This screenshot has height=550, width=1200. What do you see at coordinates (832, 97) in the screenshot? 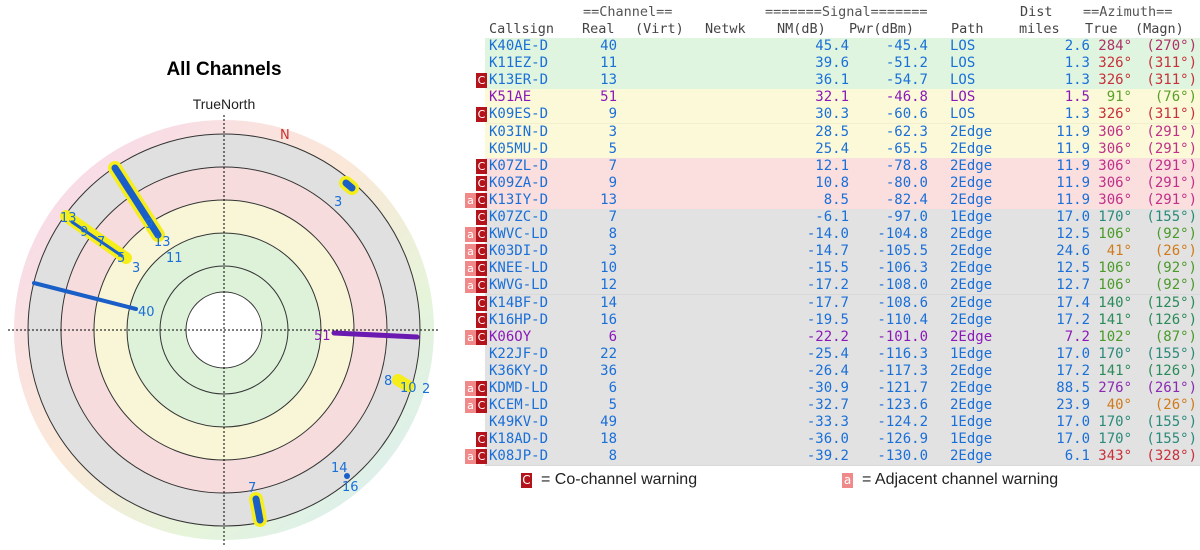
I see `cell-nm: 32.1` at bounding box center [832, 97].